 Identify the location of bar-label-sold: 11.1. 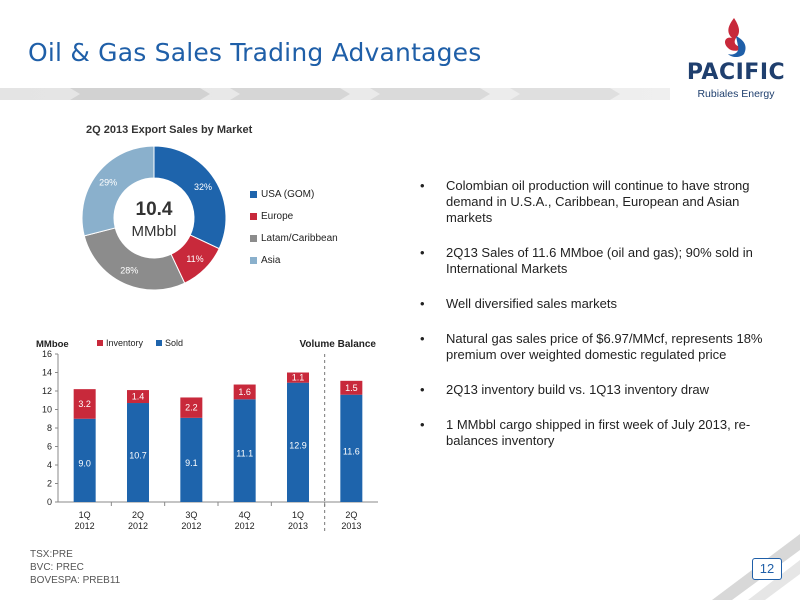
(244, 454).